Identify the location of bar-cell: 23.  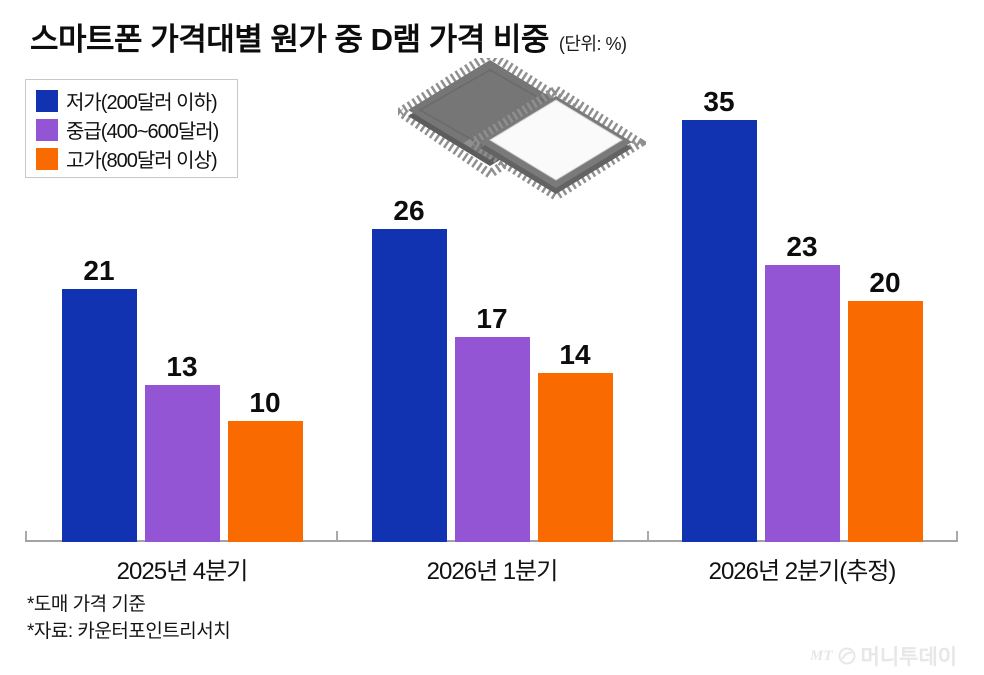
(802, 386).